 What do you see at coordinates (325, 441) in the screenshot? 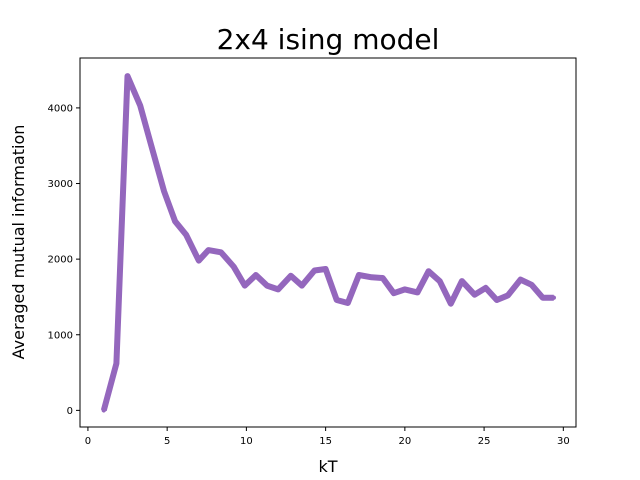
I see `x-tick-label: 15` at bounding box center [325, 441].